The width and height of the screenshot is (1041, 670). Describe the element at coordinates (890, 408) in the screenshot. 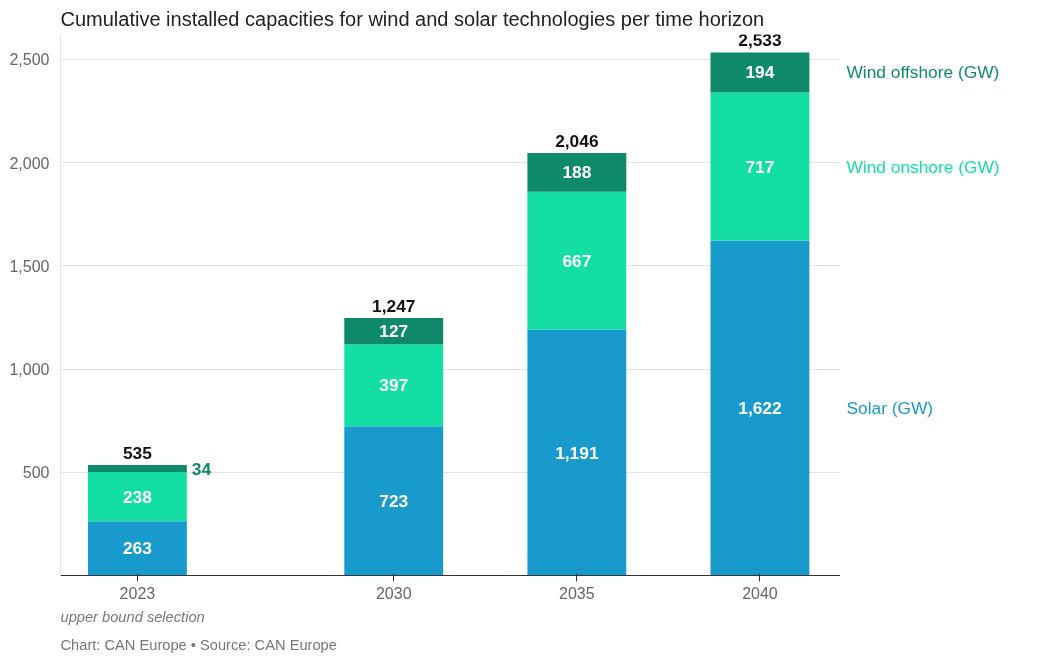

I see `text: Solar (GW)` at that location.